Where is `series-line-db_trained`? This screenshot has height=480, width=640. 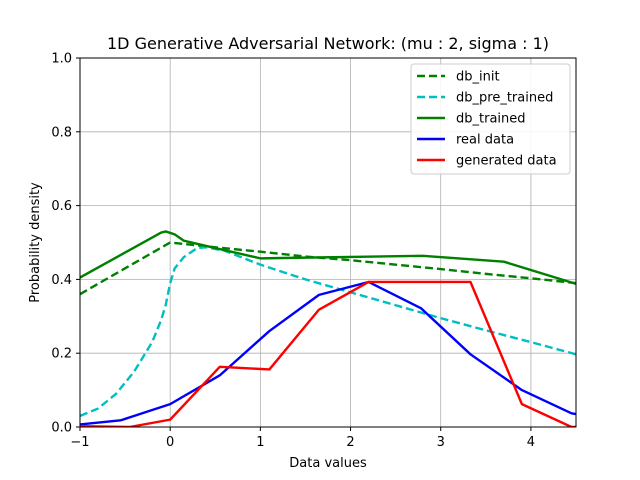 series-line-db_trained is located at coordinates (328, 257).